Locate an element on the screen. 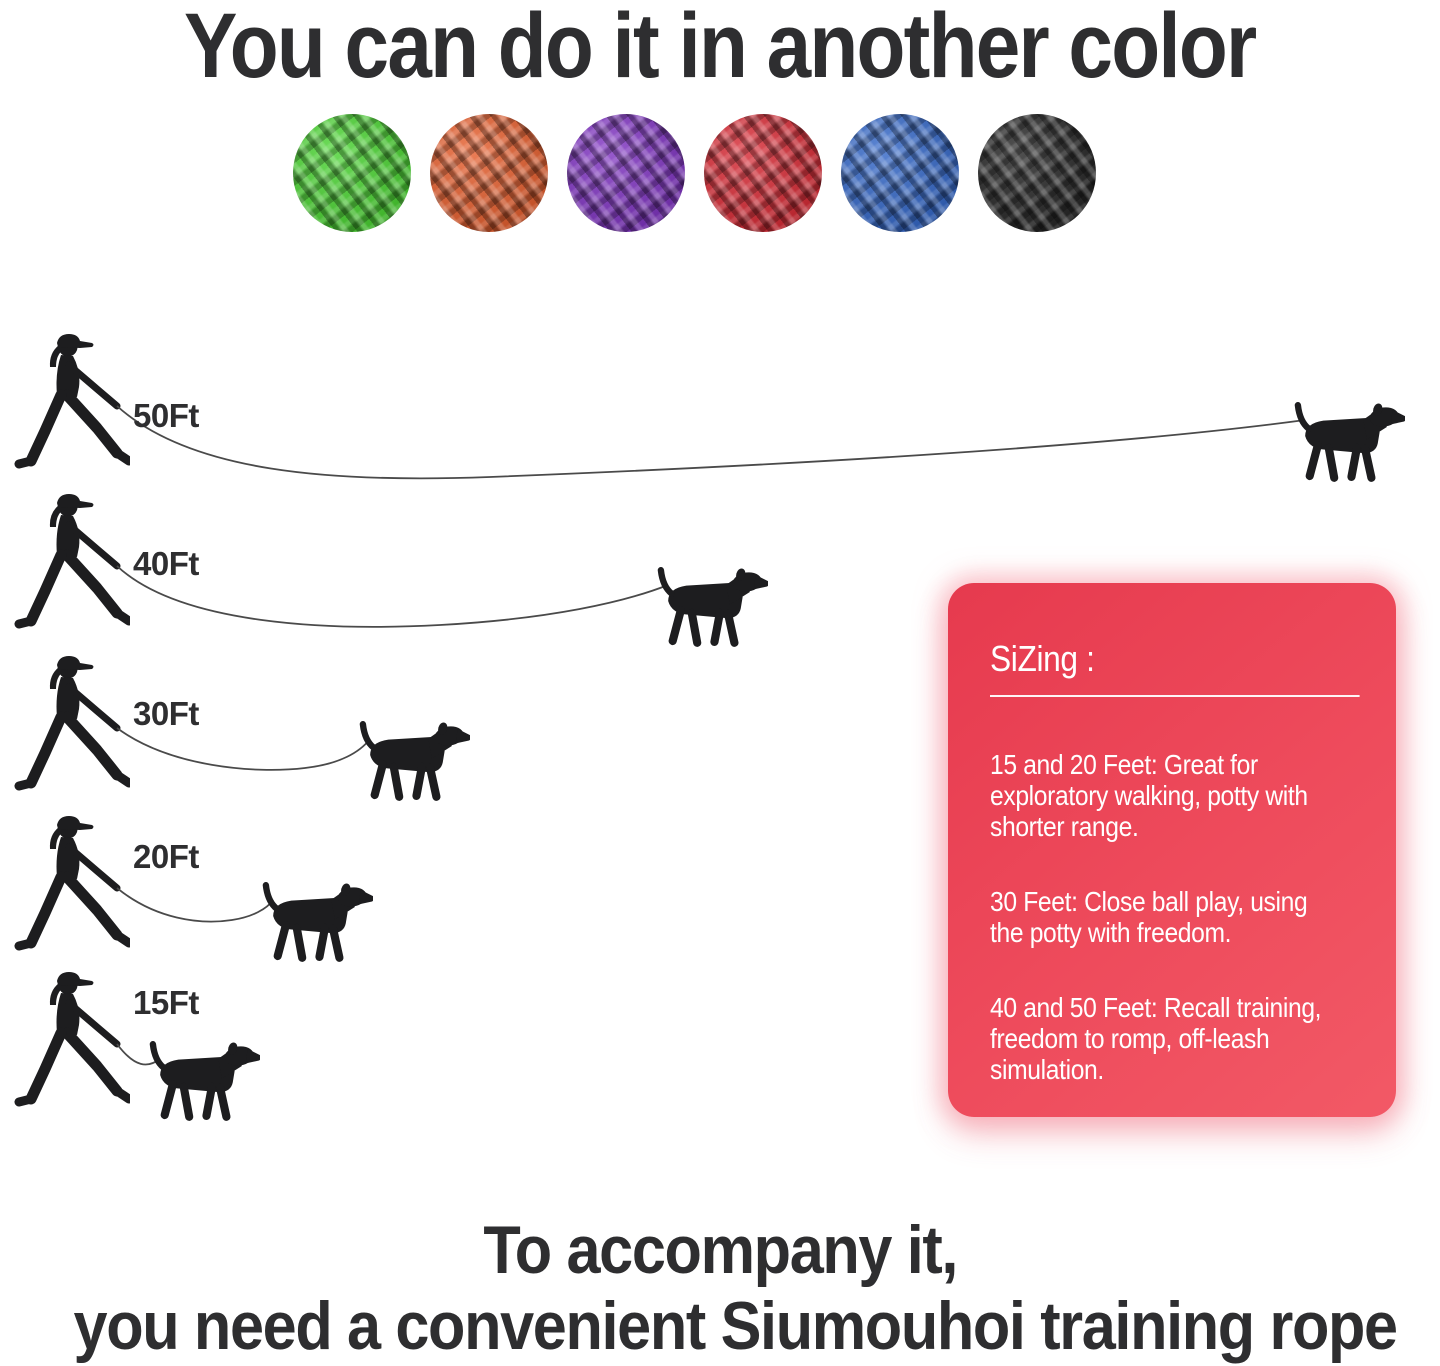 This screenshot has height=1366, width=1440. footer-line-1: To accompany it, is located at coordinates (720, 1250).